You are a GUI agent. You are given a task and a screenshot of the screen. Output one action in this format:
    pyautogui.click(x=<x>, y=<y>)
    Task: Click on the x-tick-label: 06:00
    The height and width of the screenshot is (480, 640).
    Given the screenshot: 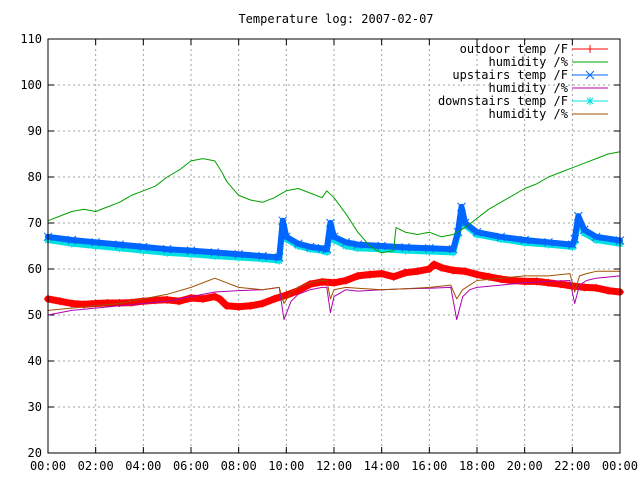 What is the action you would take?
    pyautogui.click(x=191, y=466)
    